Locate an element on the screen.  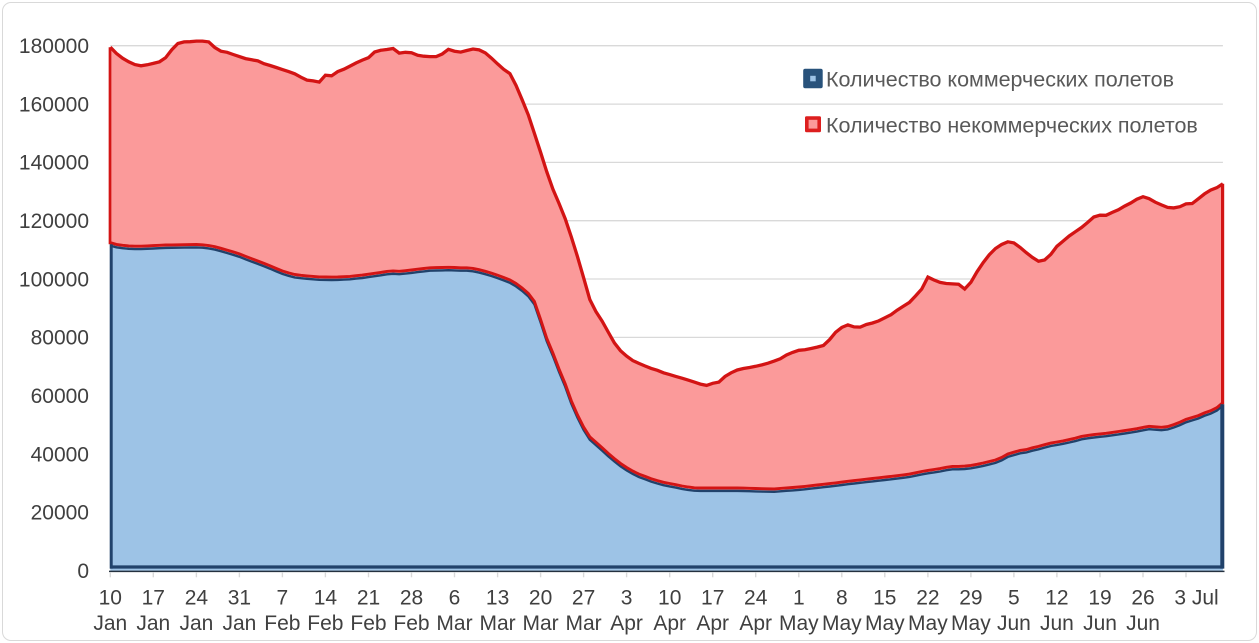
svg-text: 6 is located at coordinates (455, 598).